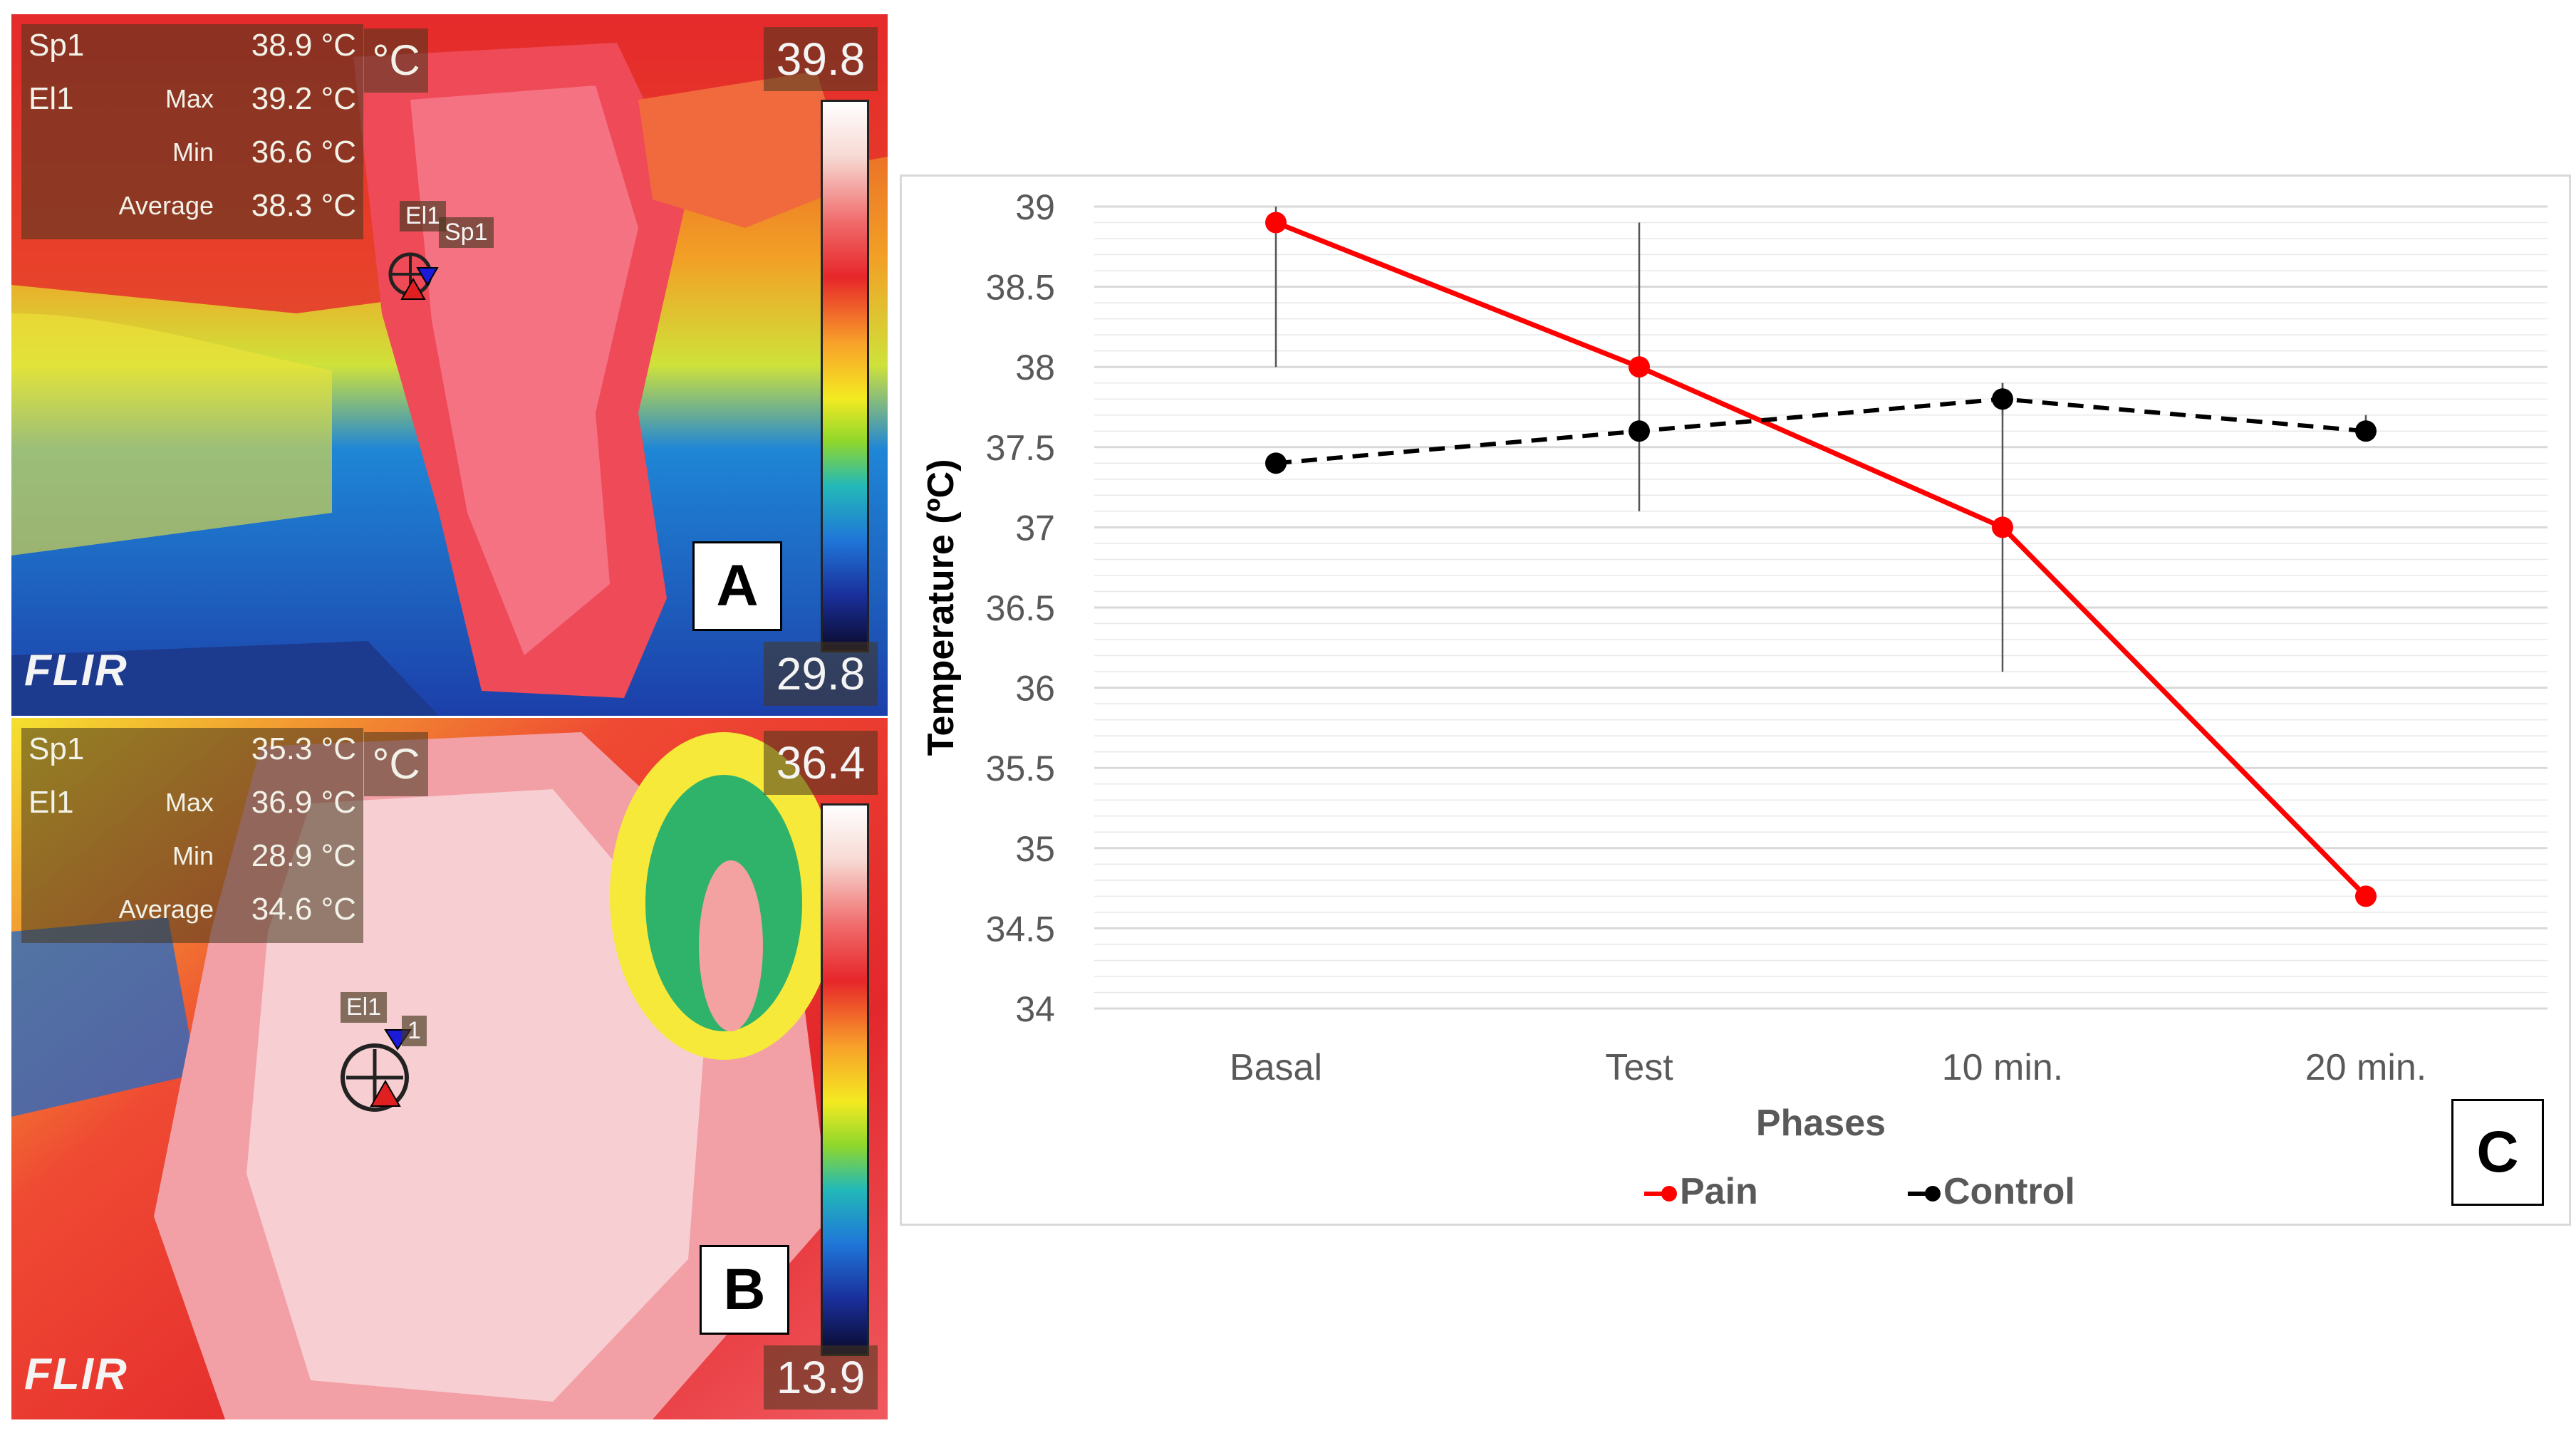 The width and height of the screenshot is (2576, 1433). What do you see at coordinates (1276, 1067) in the screenshot?
I see `x-tick-label: Basal` at bounding box center [1276, 1067].